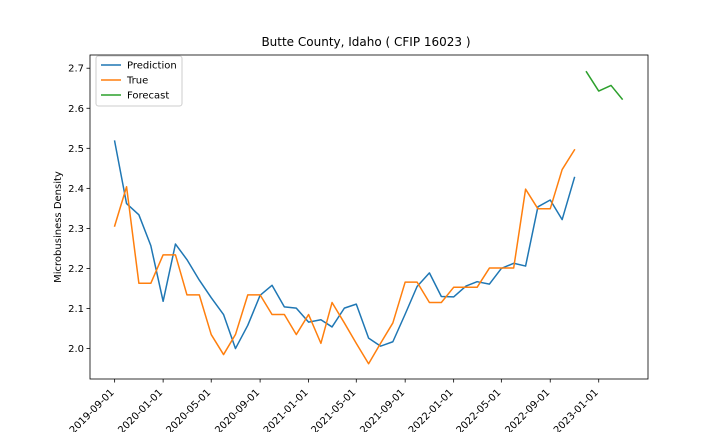  I want to click on x-tick-label: 2022-09-01, so click(527, 409).